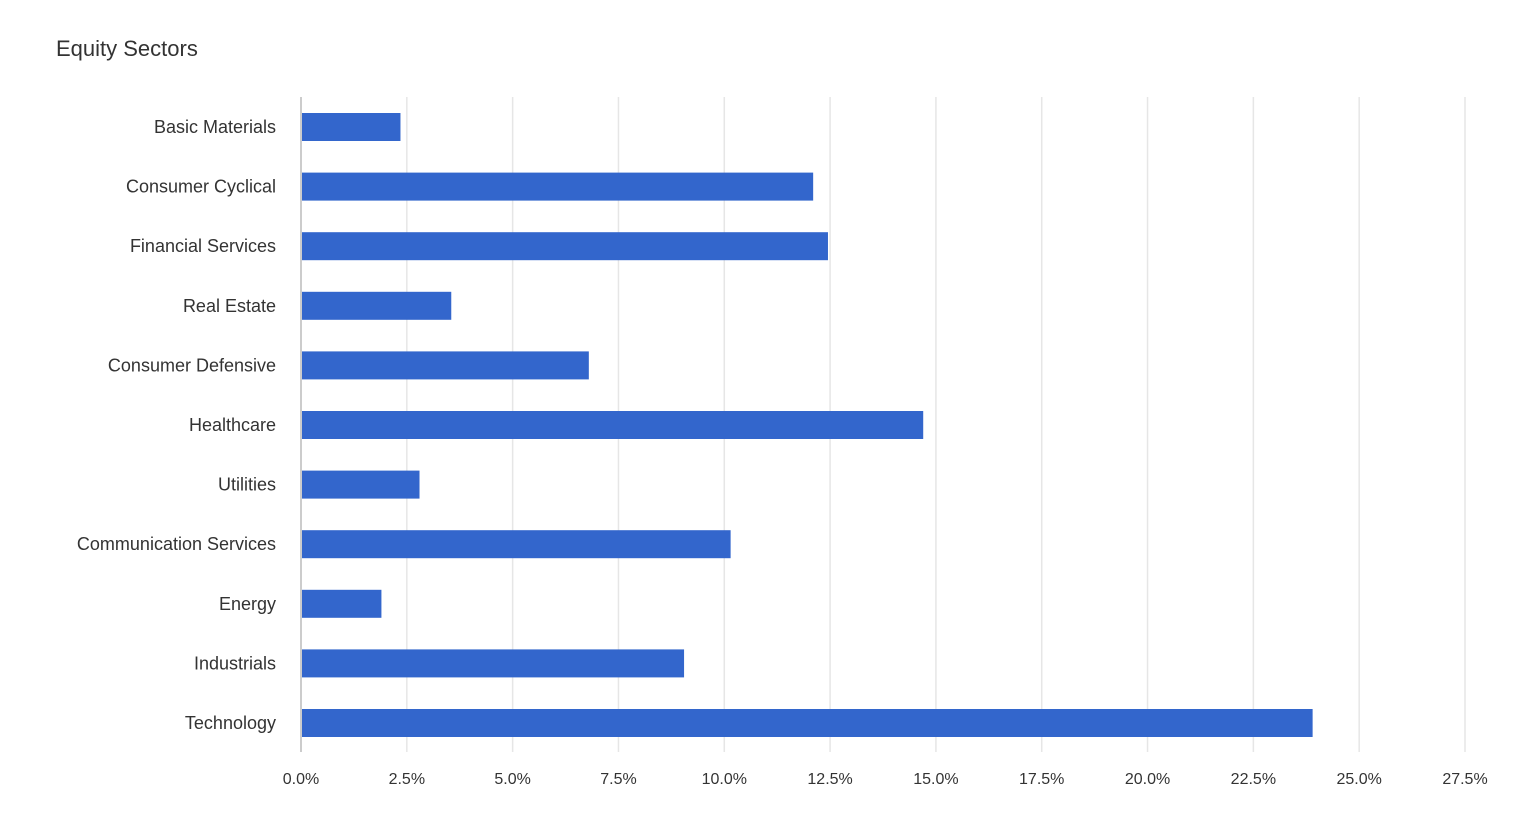 The height and width of the screenshot is (834, 1520). What do you see at coordinates (235, 663) in the screenshot?
I see `category-label: Industrials` at bounding box center [235, 663].